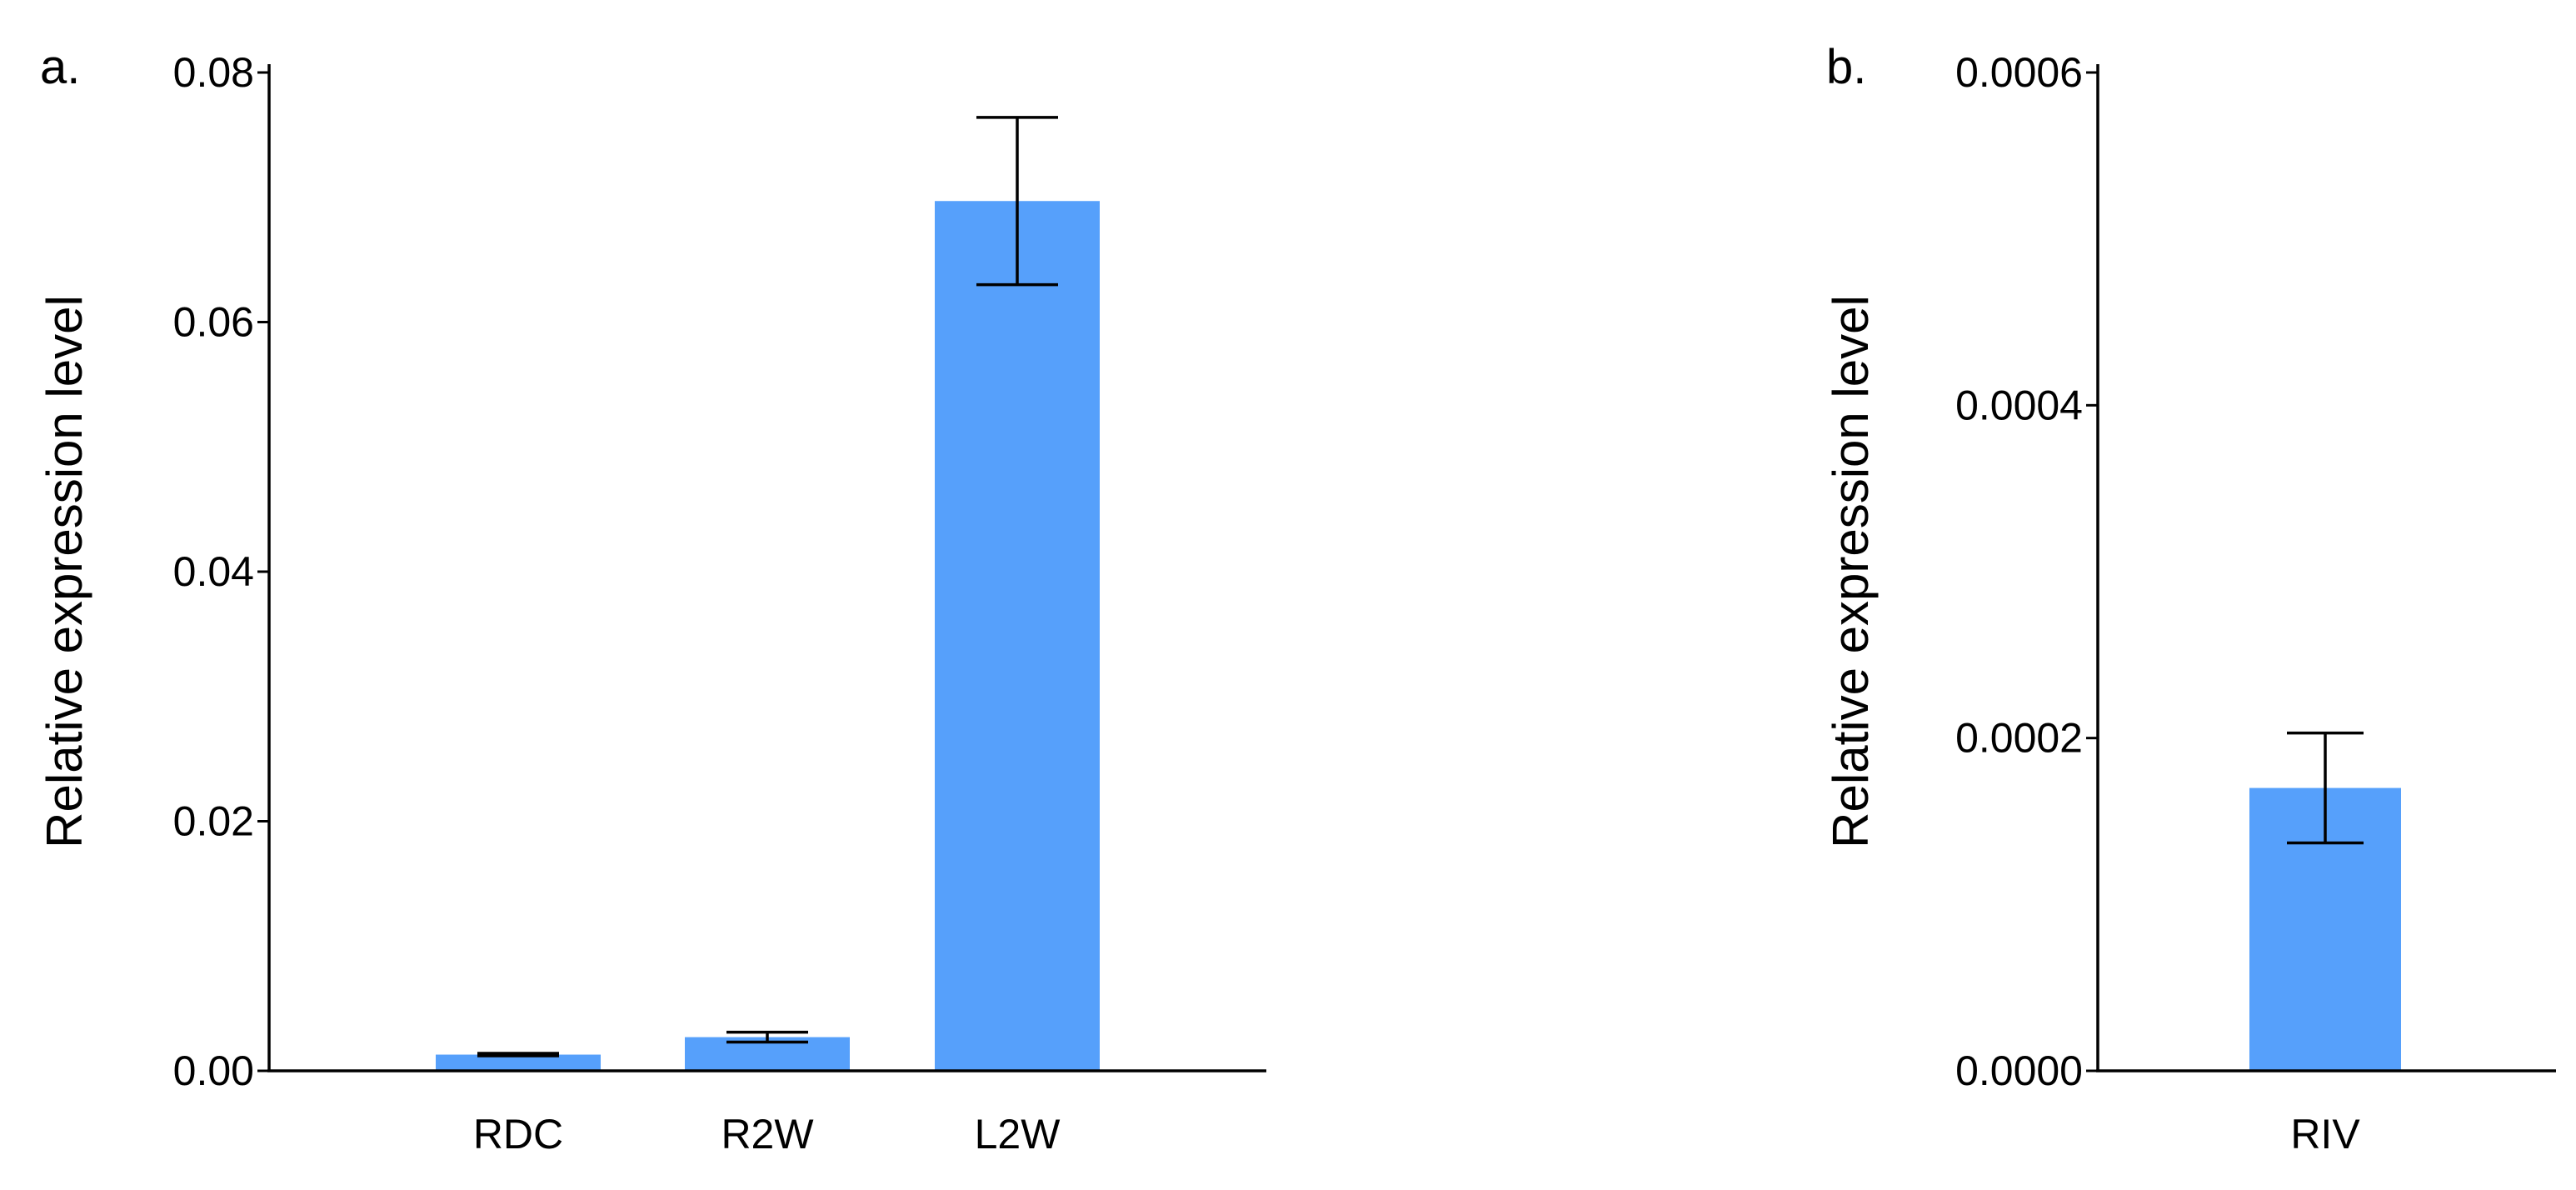 Image resolution: width=2576 pixels, height=1190 pixels. What do you see at coordinates (213, 322) in the screenshot?
I see `y-tick-label: 0.06` at bounding box center [213, 322].